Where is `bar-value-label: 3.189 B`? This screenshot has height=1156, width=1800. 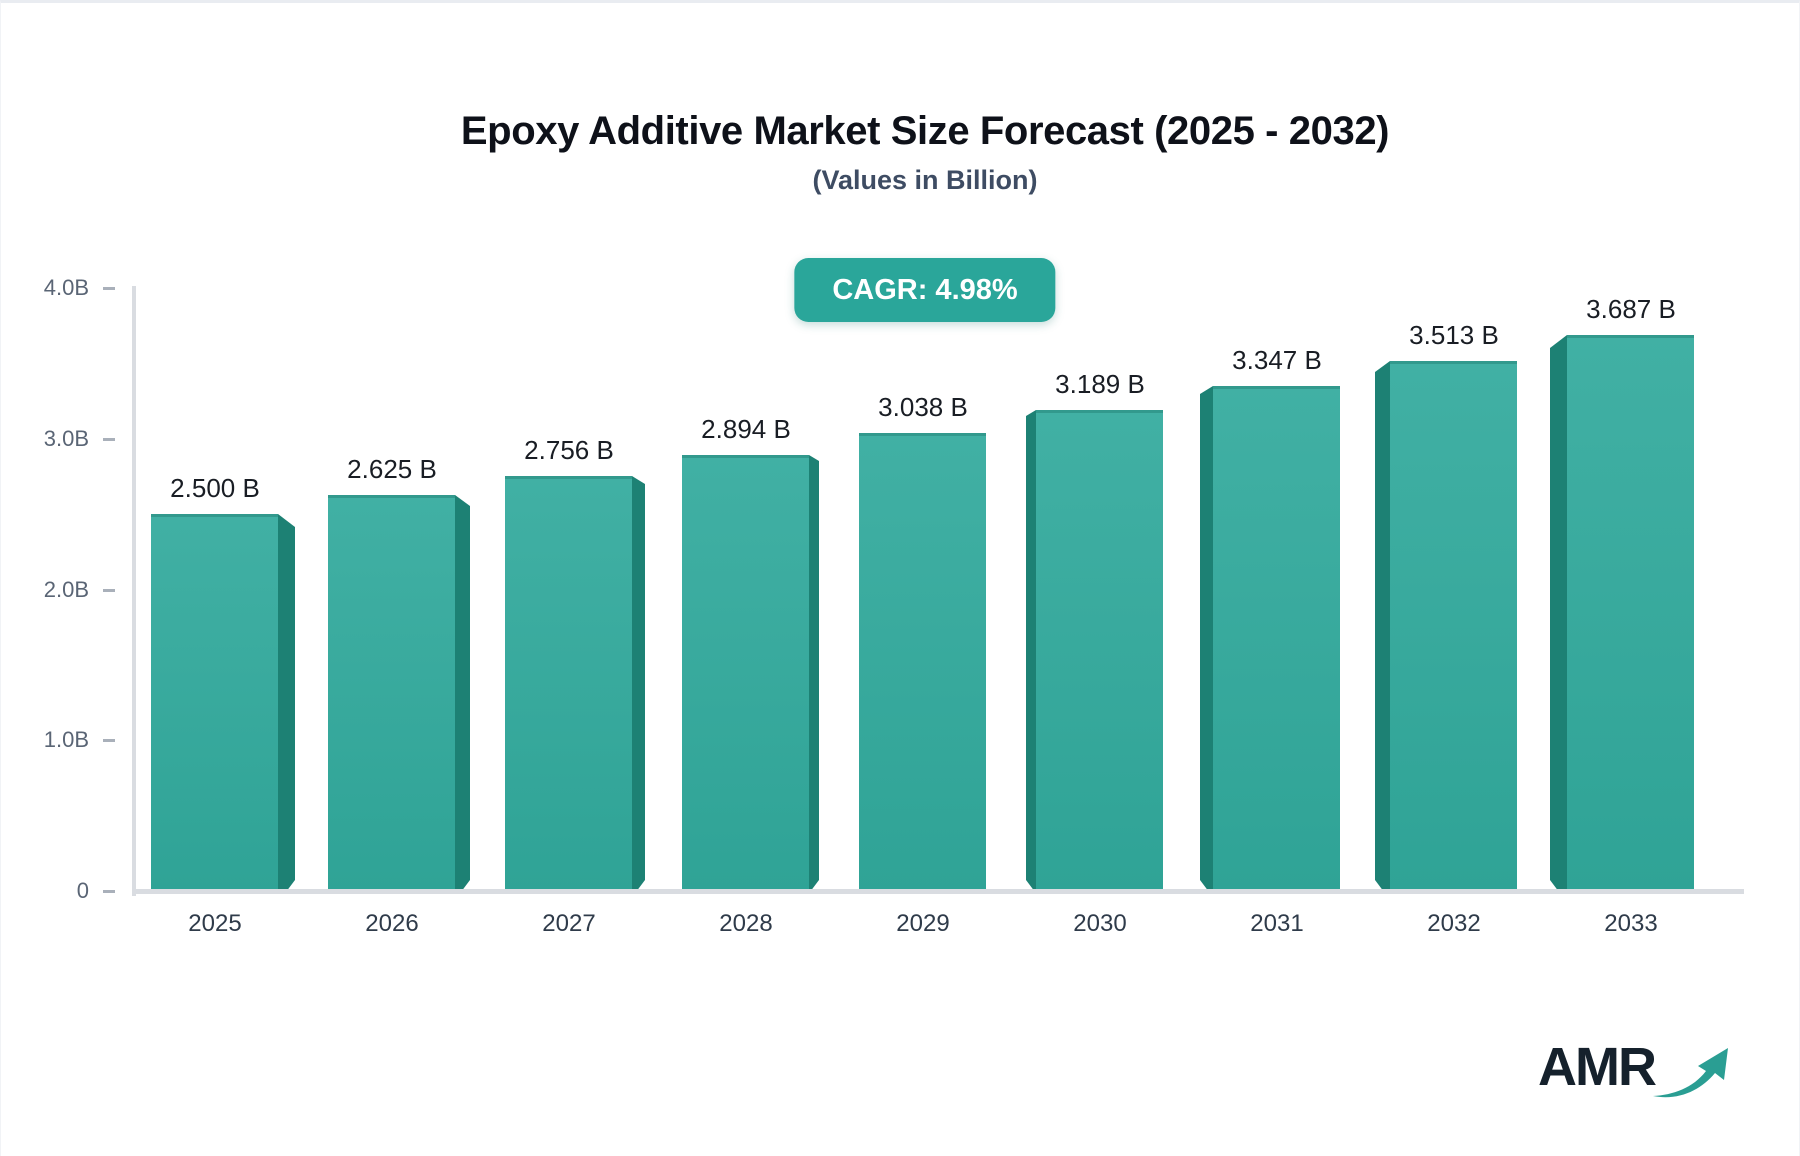 bar-value-label: 3.189 B is located at coordinates (1100, 384).